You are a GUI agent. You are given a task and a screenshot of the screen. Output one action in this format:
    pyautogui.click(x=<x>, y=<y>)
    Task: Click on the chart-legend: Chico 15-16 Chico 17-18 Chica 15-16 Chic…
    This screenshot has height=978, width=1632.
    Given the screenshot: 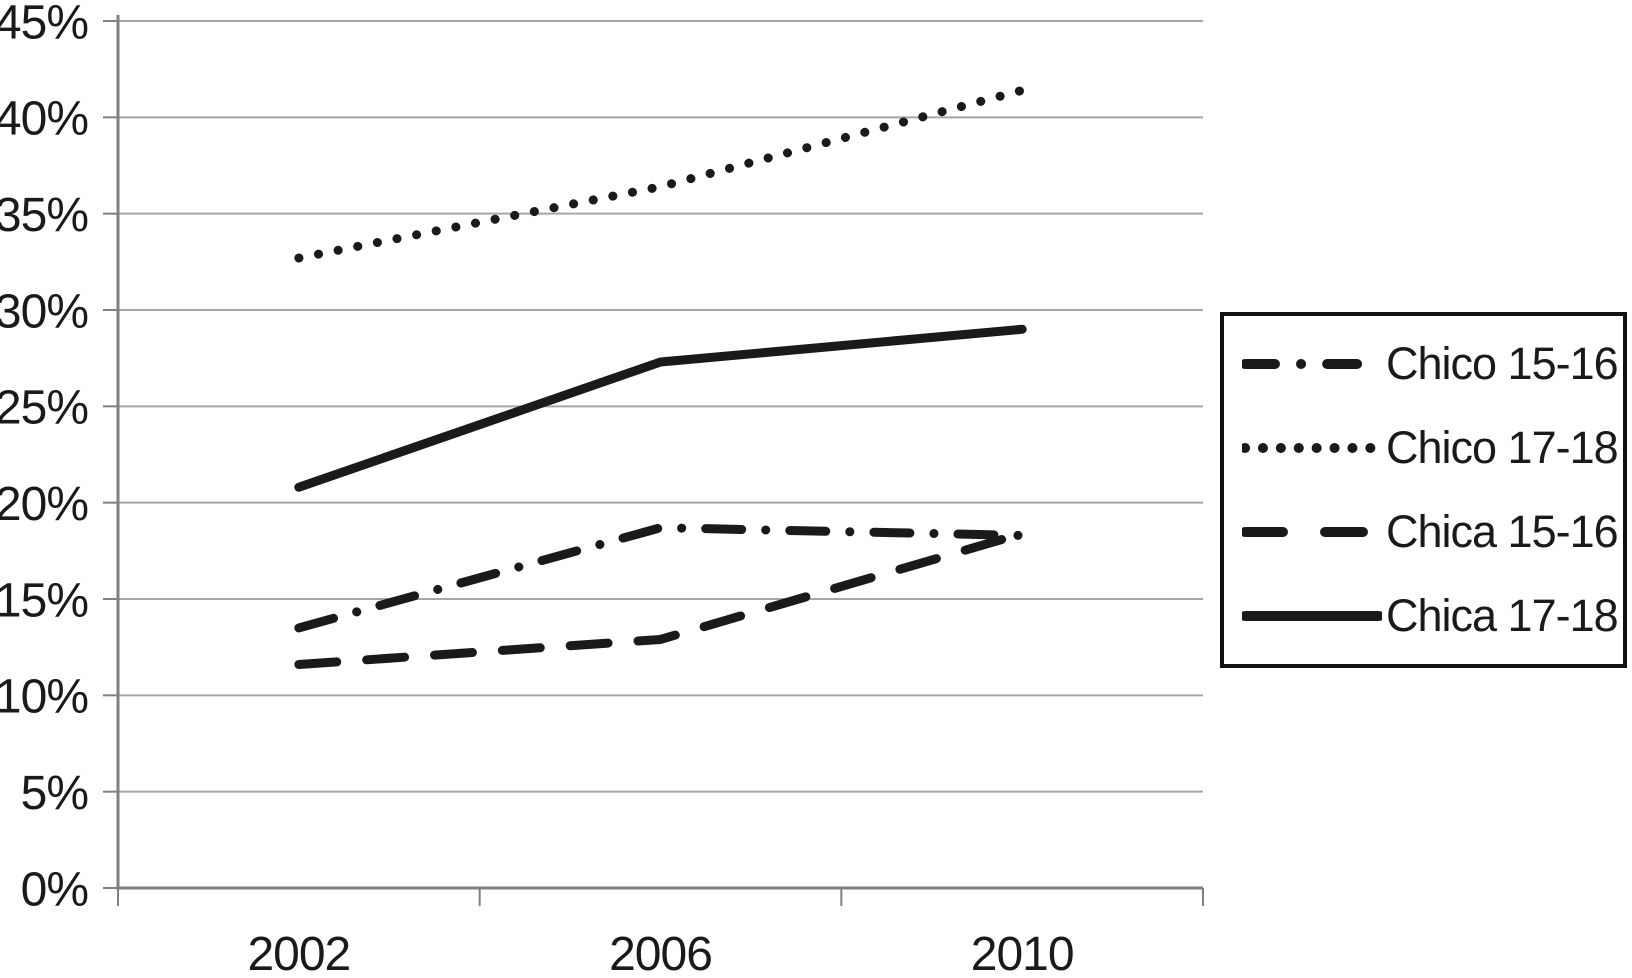 What is the action you would take?
    pyautogui.click(x=1423, y=490)
    